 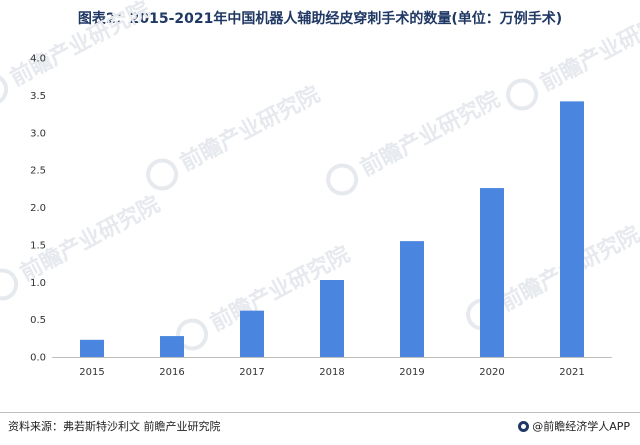 What do you see at coordinates (38, 59) in the screenshot?
I see `y-tick-label: 4.0` at bounding box center [38, 59].